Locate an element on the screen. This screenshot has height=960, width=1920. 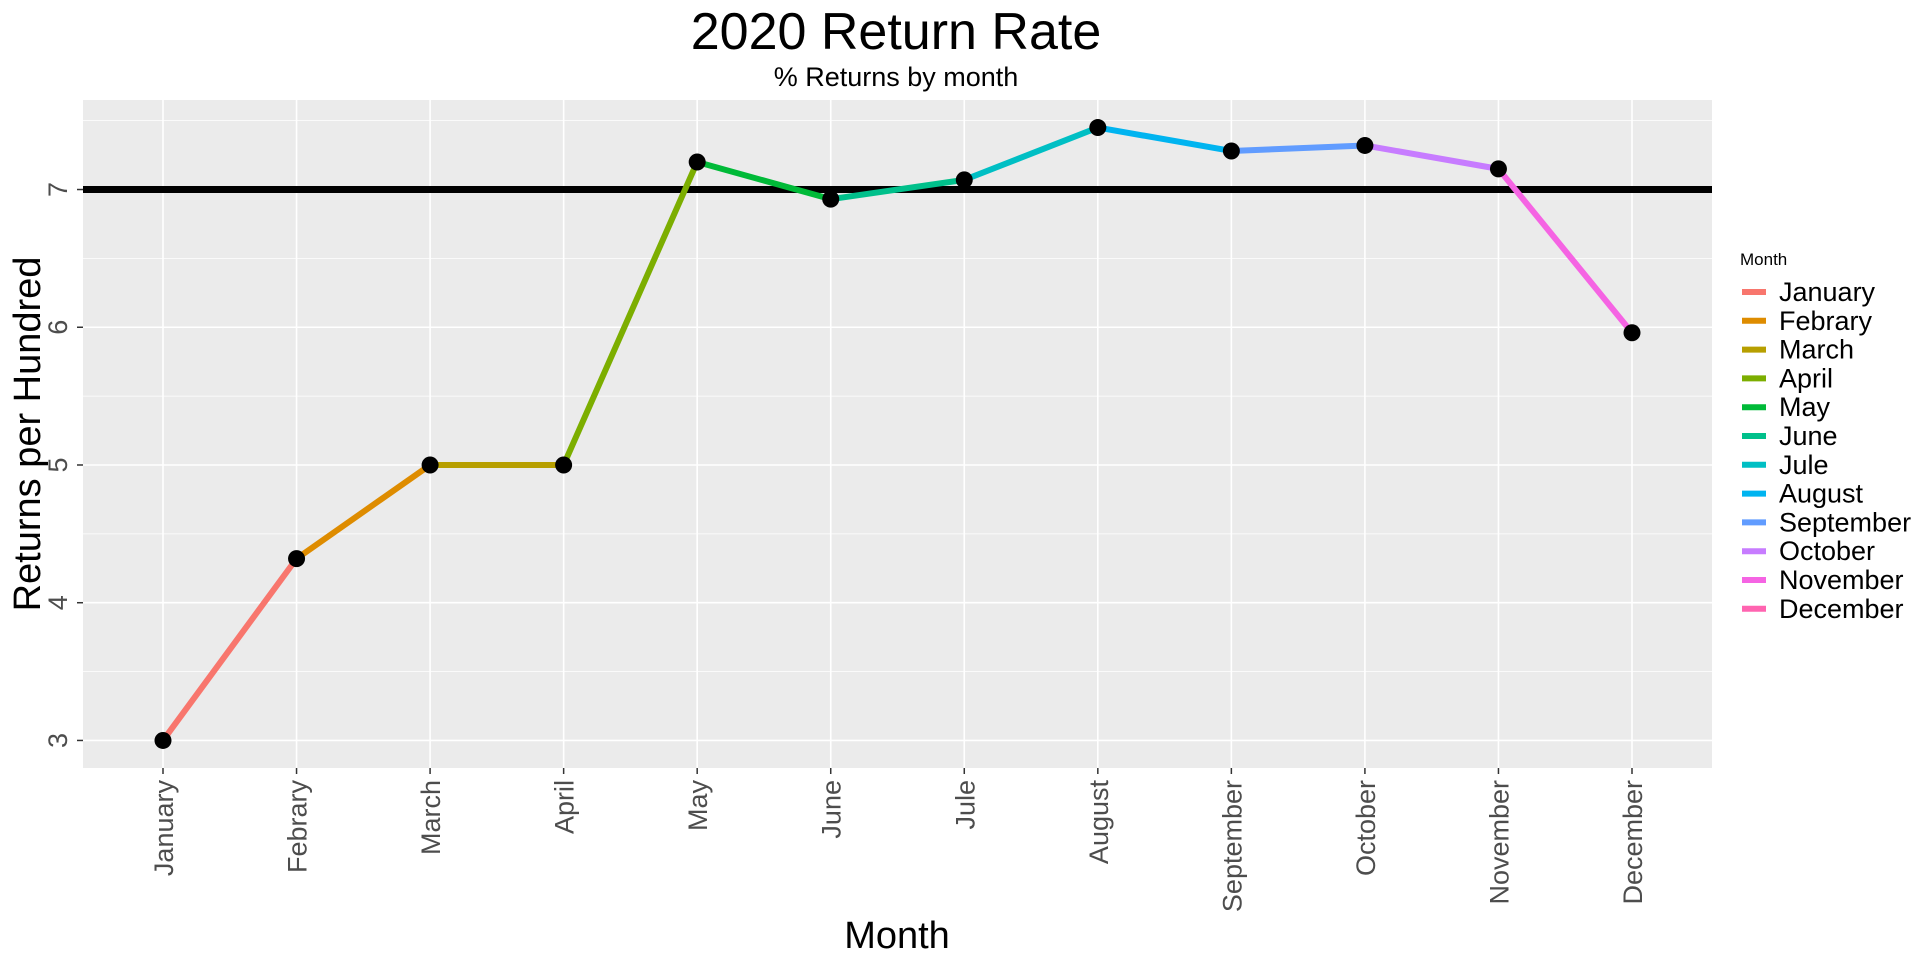
x-axis-title: Month is located at coordinates (897, 936).